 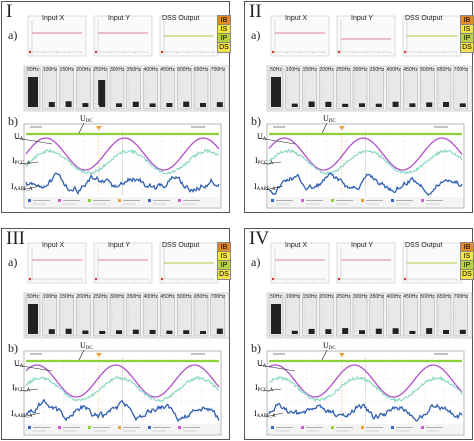 I want to click on iaapf-trace, so click(x=365, y=412).